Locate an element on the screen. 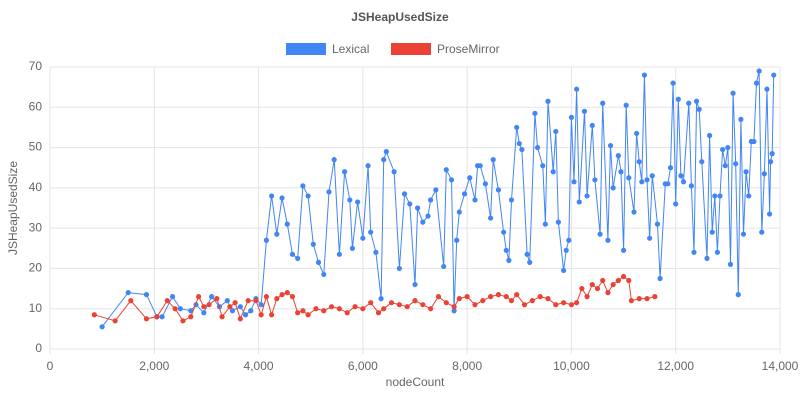  legend-swatch is located at coordinates (411, 49).